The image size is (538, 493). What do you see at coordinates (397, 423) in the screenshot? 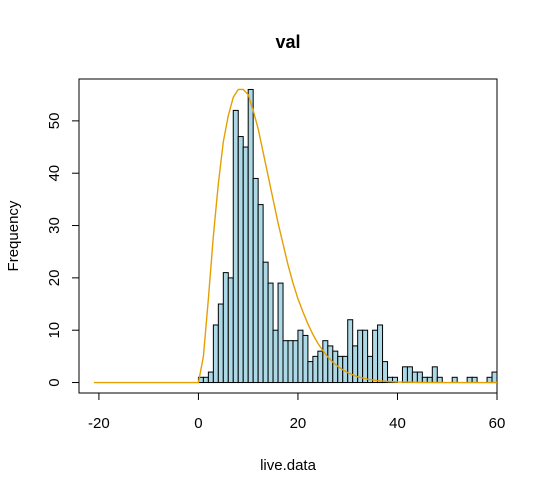
I see `x-tick-label: 40` at bounding box center [397, 423].